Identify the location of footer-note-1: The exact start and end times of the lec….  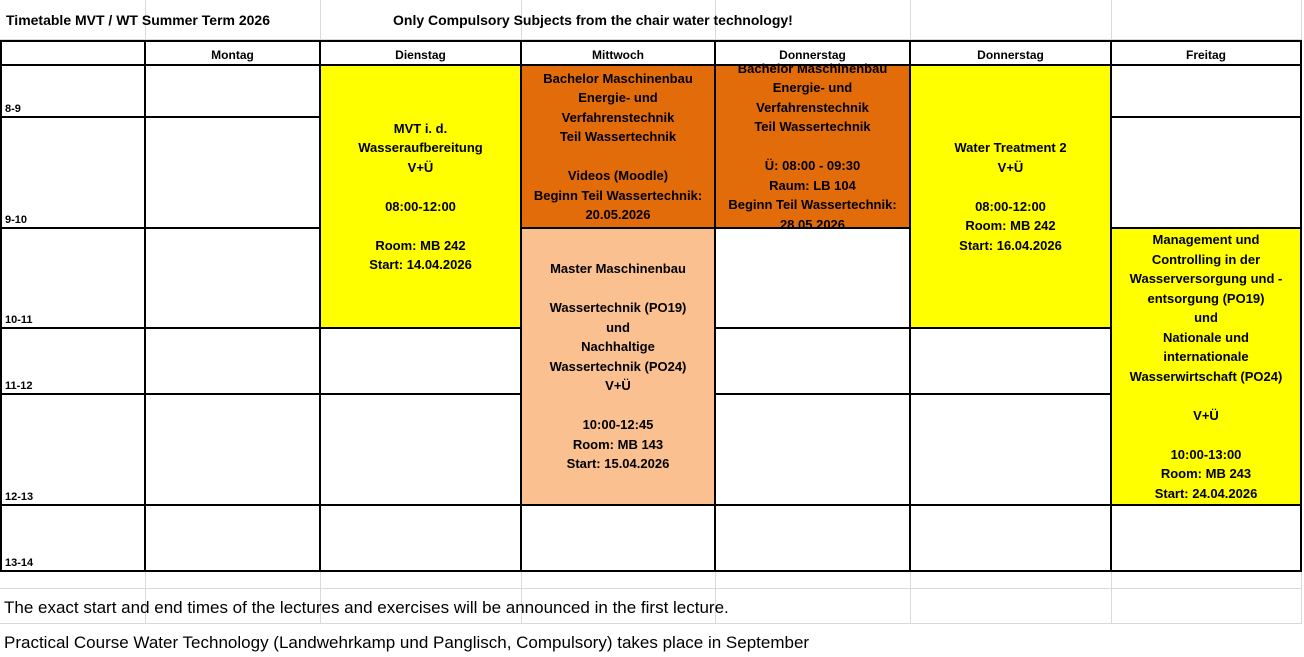
(366, 607).